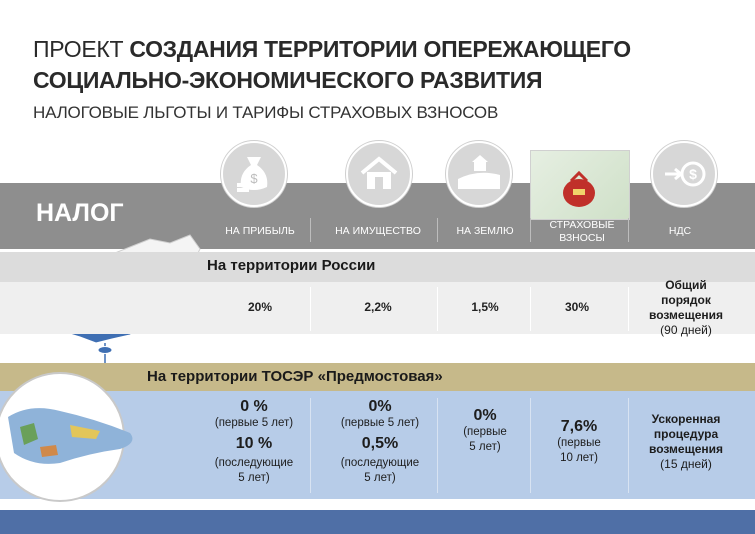 The width and height of the screenshot is (755, 534). I want to click on vat-icon: $, so click(684, 174).